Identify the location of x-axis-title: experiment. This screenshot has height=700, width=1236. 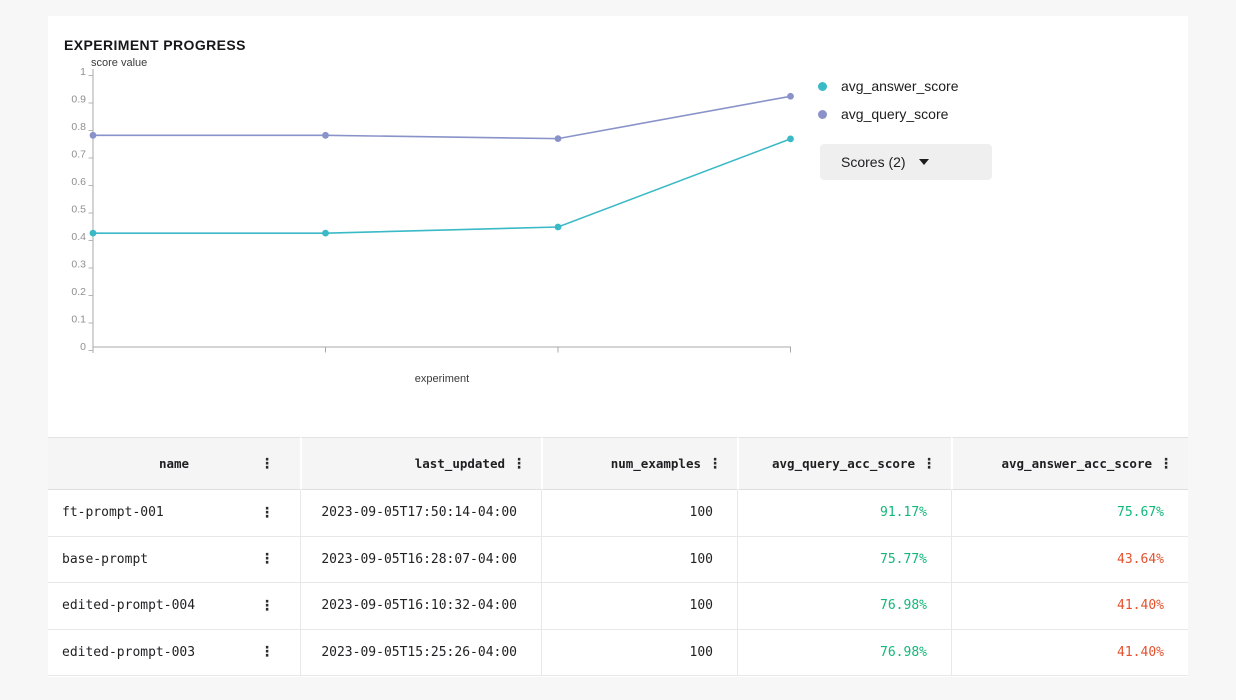
(442, 379).